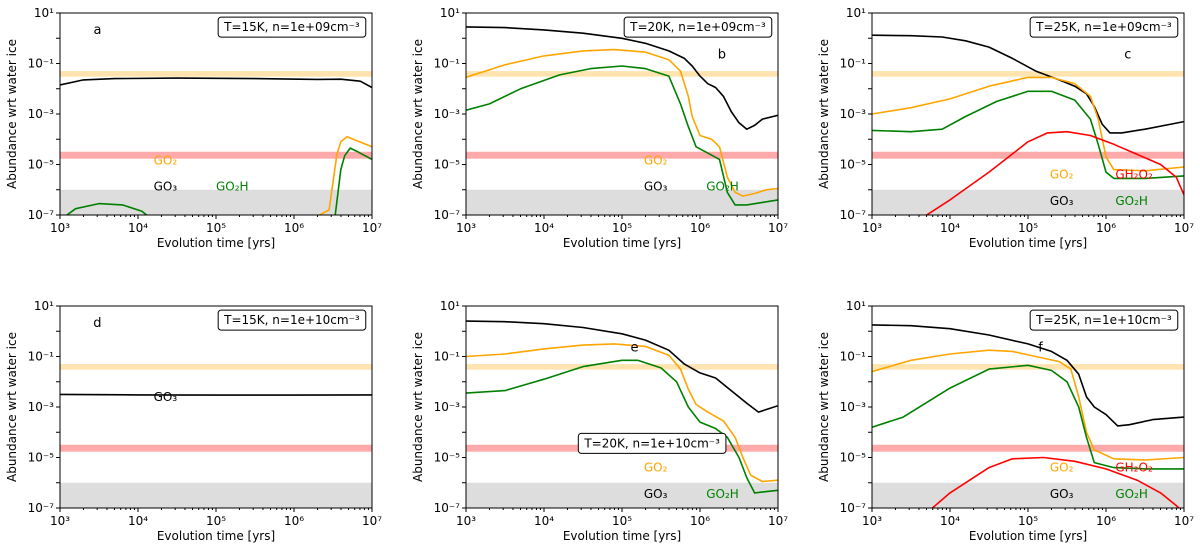 This screenshot has height=549, width=1200. I want to click on info-label: T=20K, n=1e+09cm⁻³, so click(697, 27).